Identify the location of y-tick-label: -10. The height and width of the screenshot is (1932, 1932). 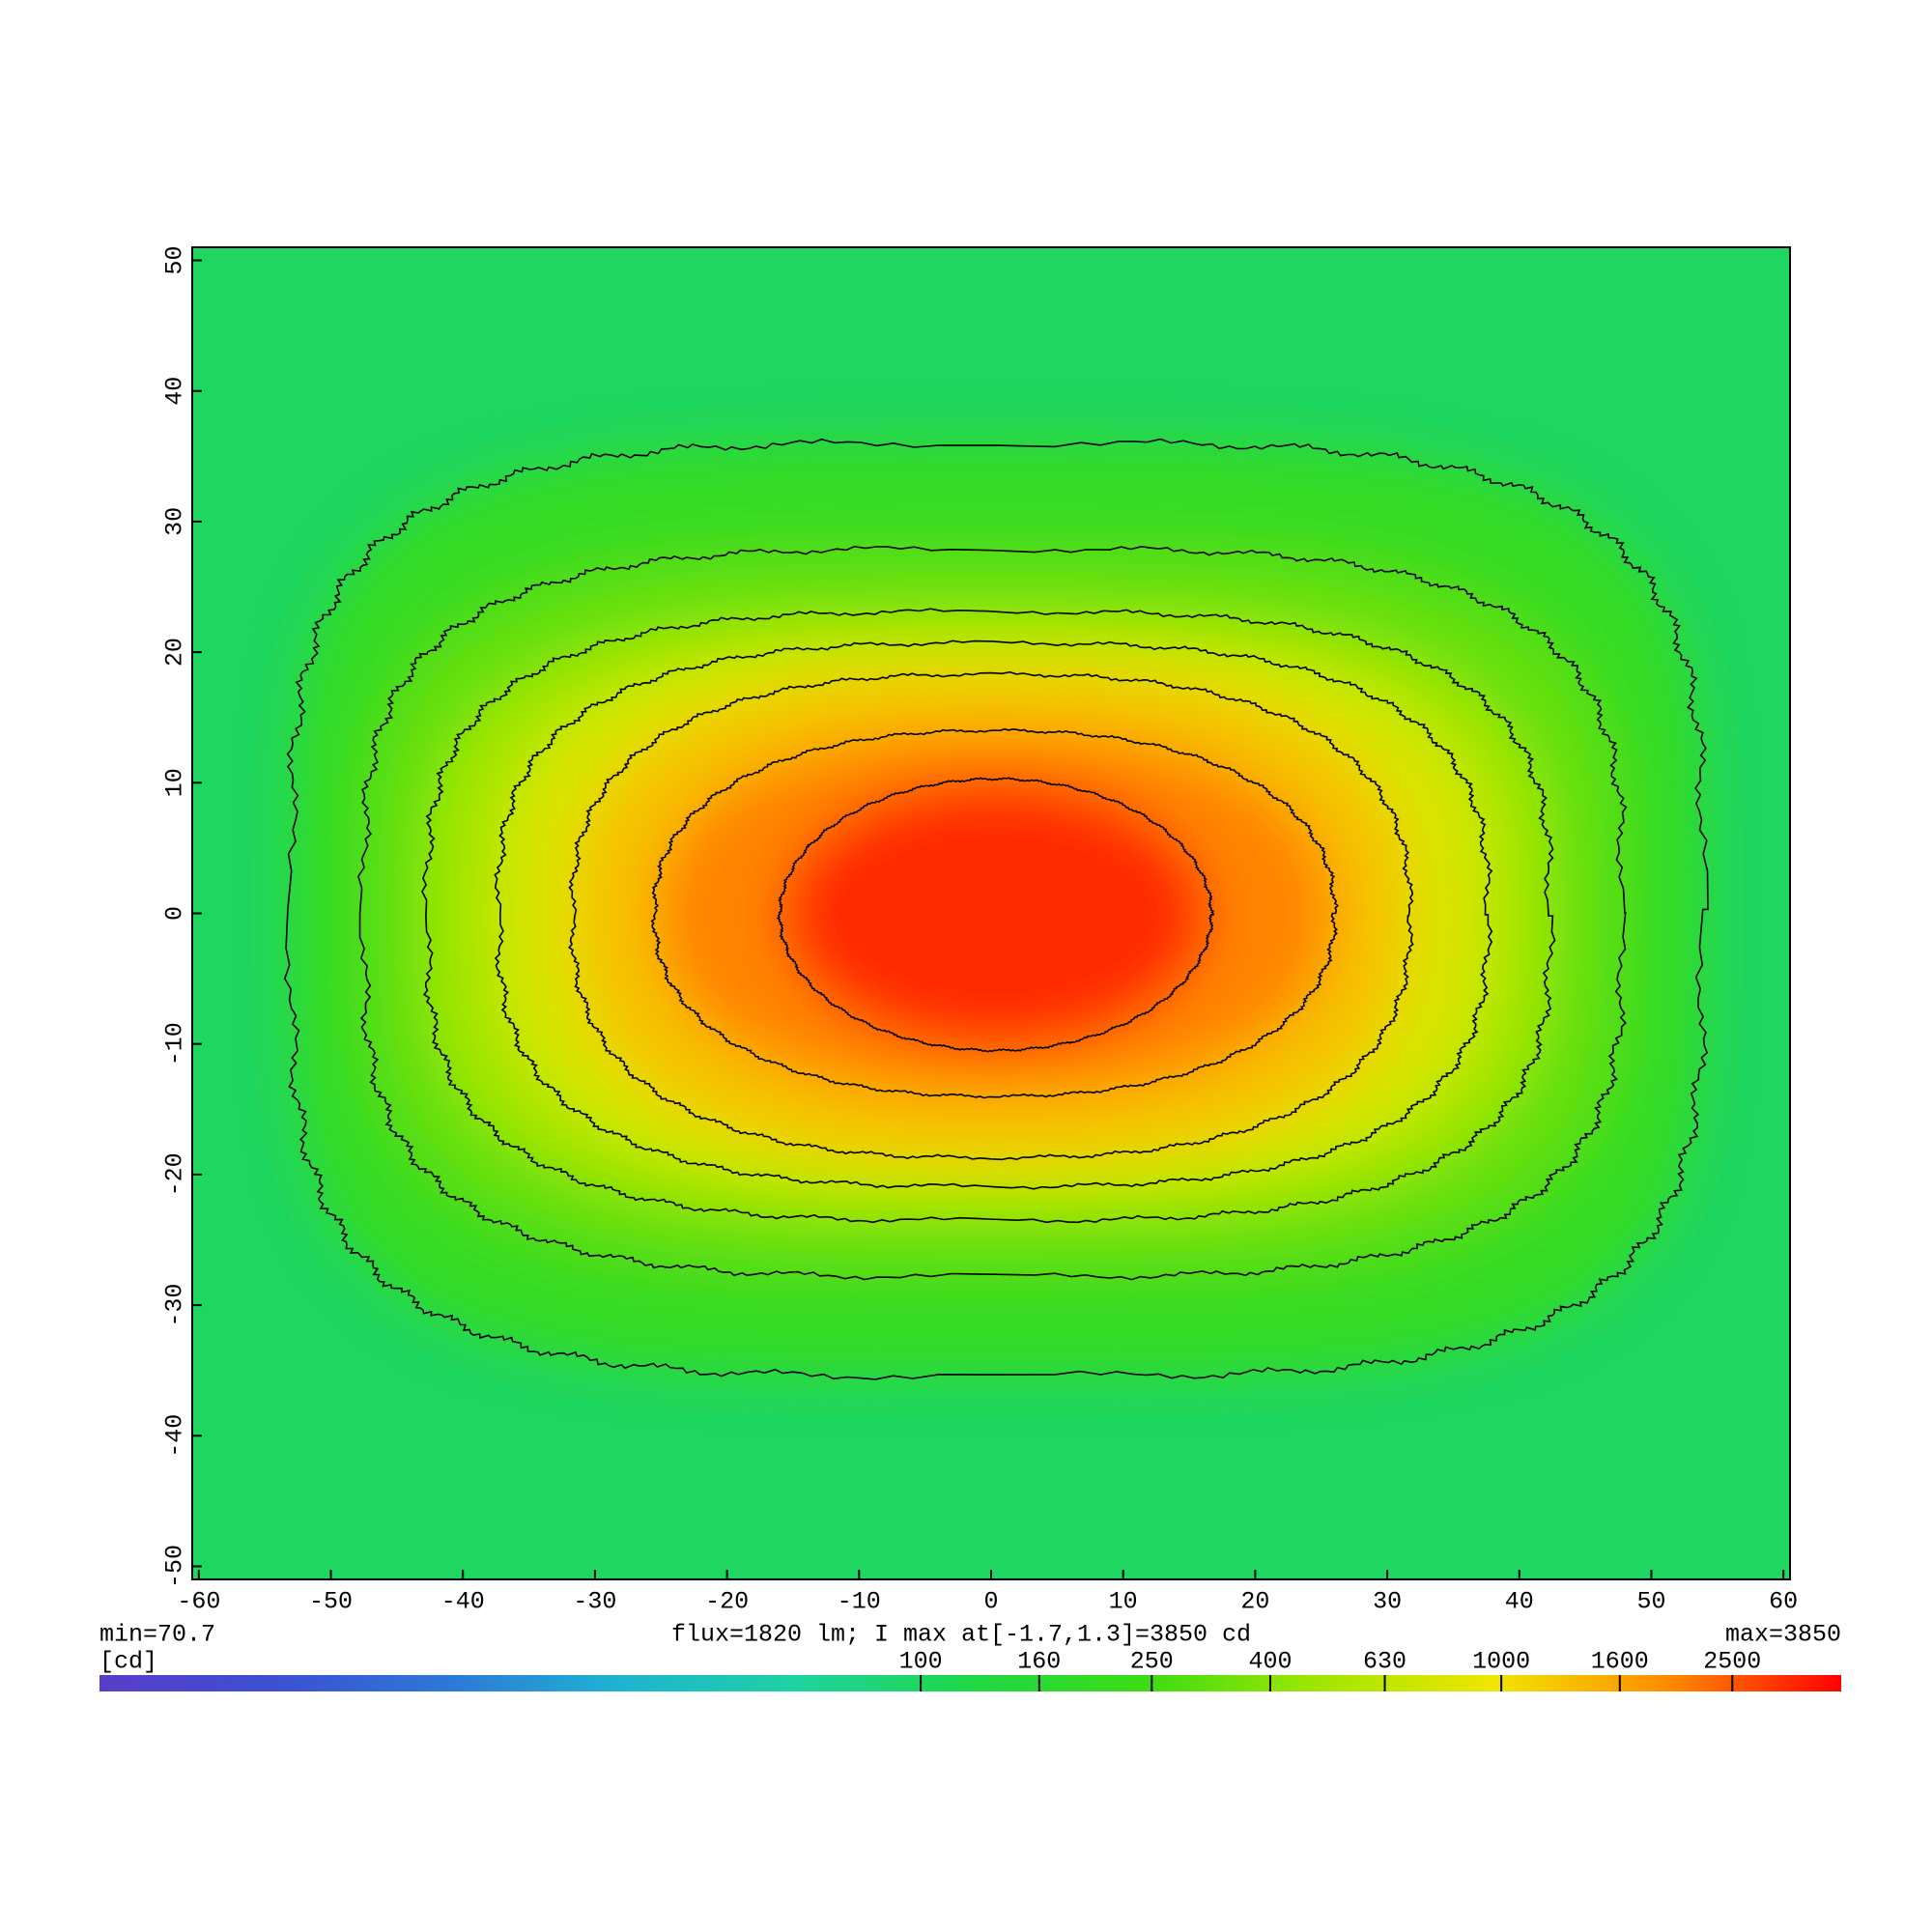
(175, 1043).